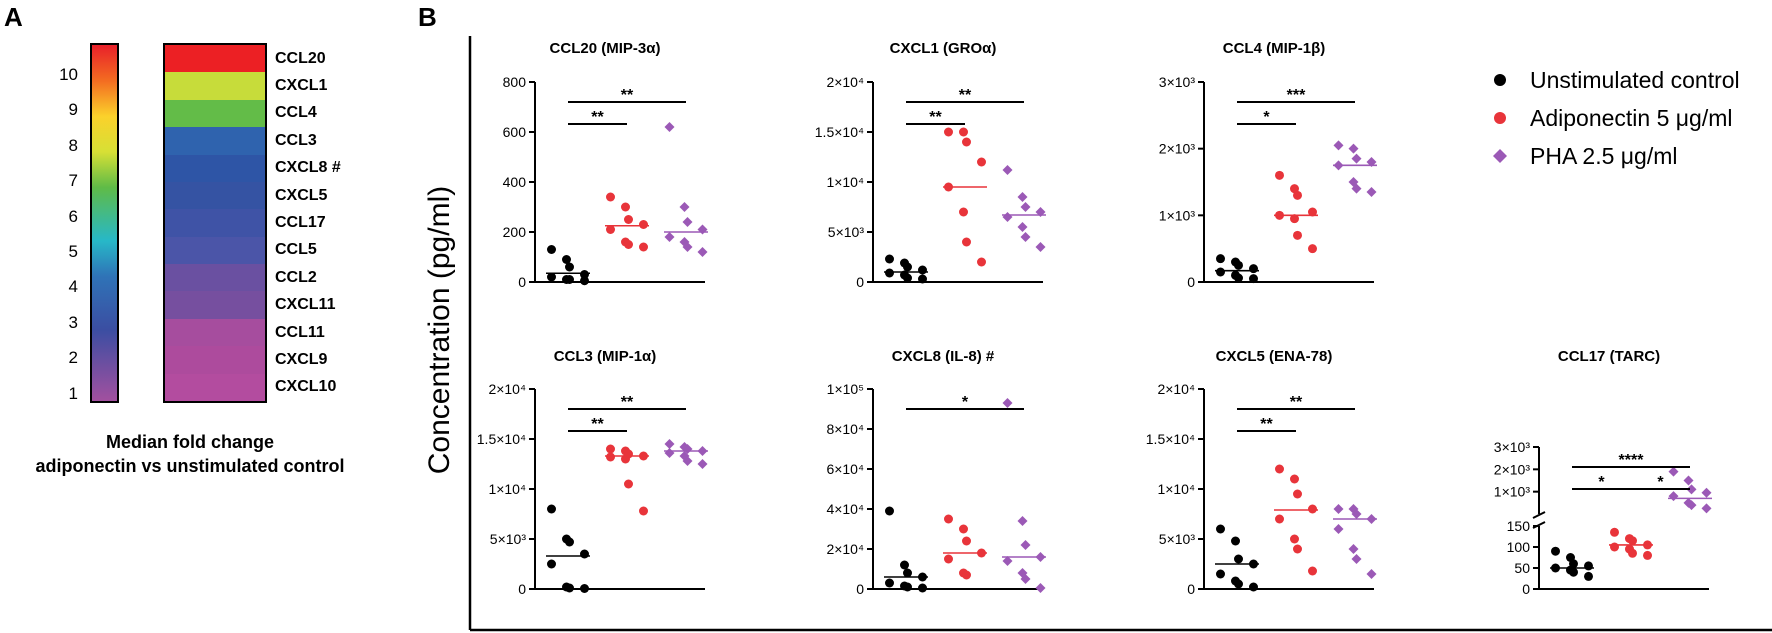 This screenshot has width=1772, height=633. Describe the element at coordinates (1522, 568) in the screenshot. I see `y-tick-label: 50` at that location.